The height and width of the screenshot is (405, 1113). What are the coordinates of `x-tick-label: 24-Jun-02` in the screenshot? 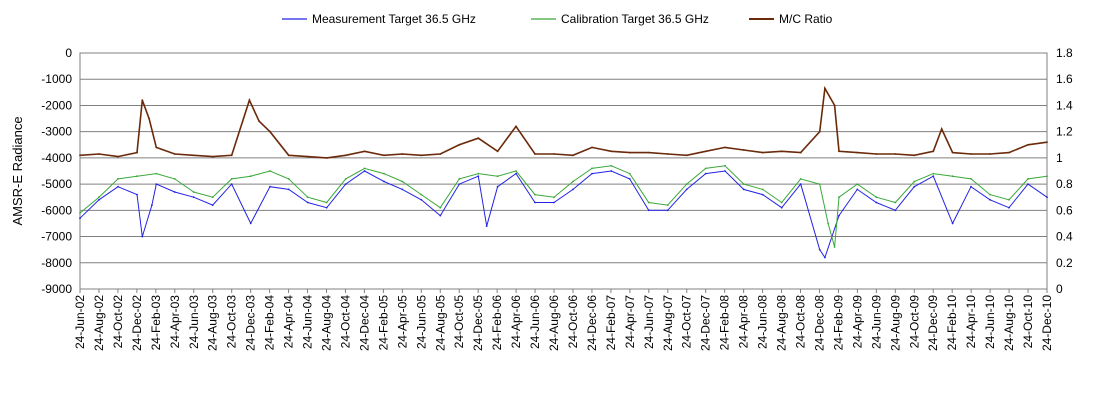 It's located at (80, 322).